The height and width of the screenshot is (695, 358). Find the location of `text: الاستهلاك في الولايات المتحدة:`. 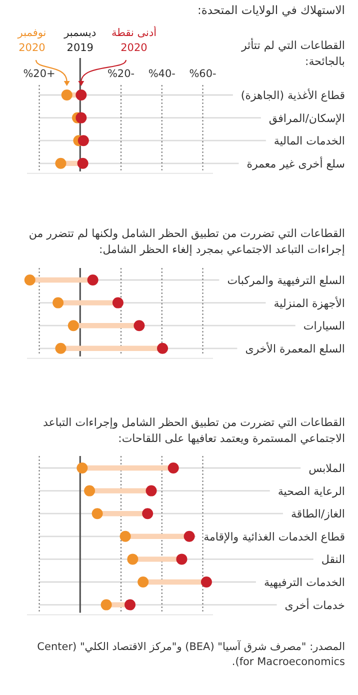

text: الاستهلاك في الولايات المتحدة: is located at coordinates (270, 10).